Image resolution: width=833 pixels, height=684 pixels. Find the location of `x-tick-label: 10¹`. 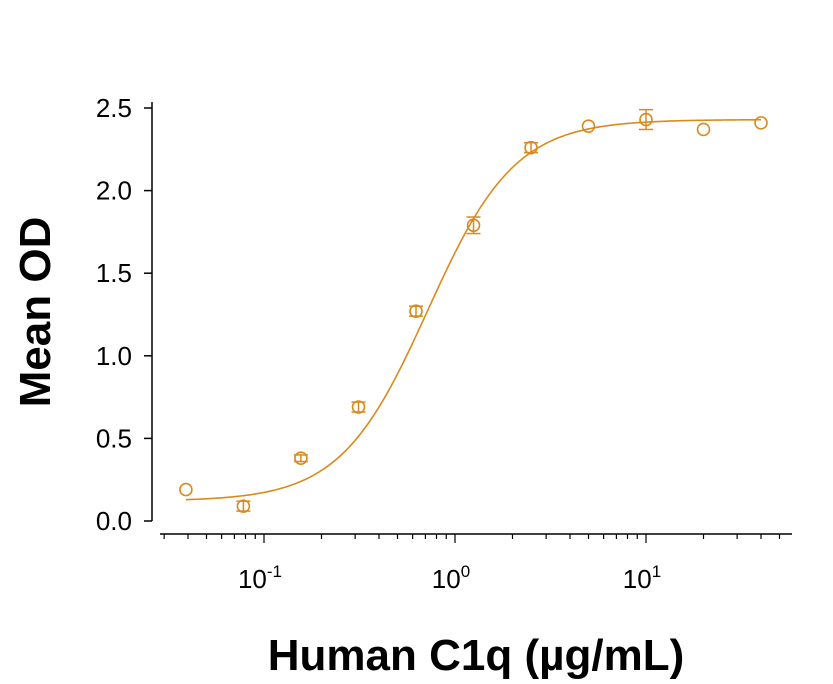

x-tick-label: 10¹ is located at coordinates (642, 578).